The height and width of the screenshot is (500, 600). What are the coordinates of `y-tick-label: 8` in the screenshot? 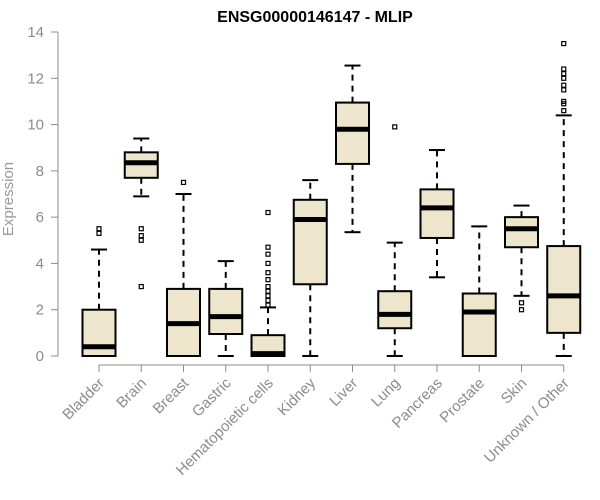 It's located at (40, 171).